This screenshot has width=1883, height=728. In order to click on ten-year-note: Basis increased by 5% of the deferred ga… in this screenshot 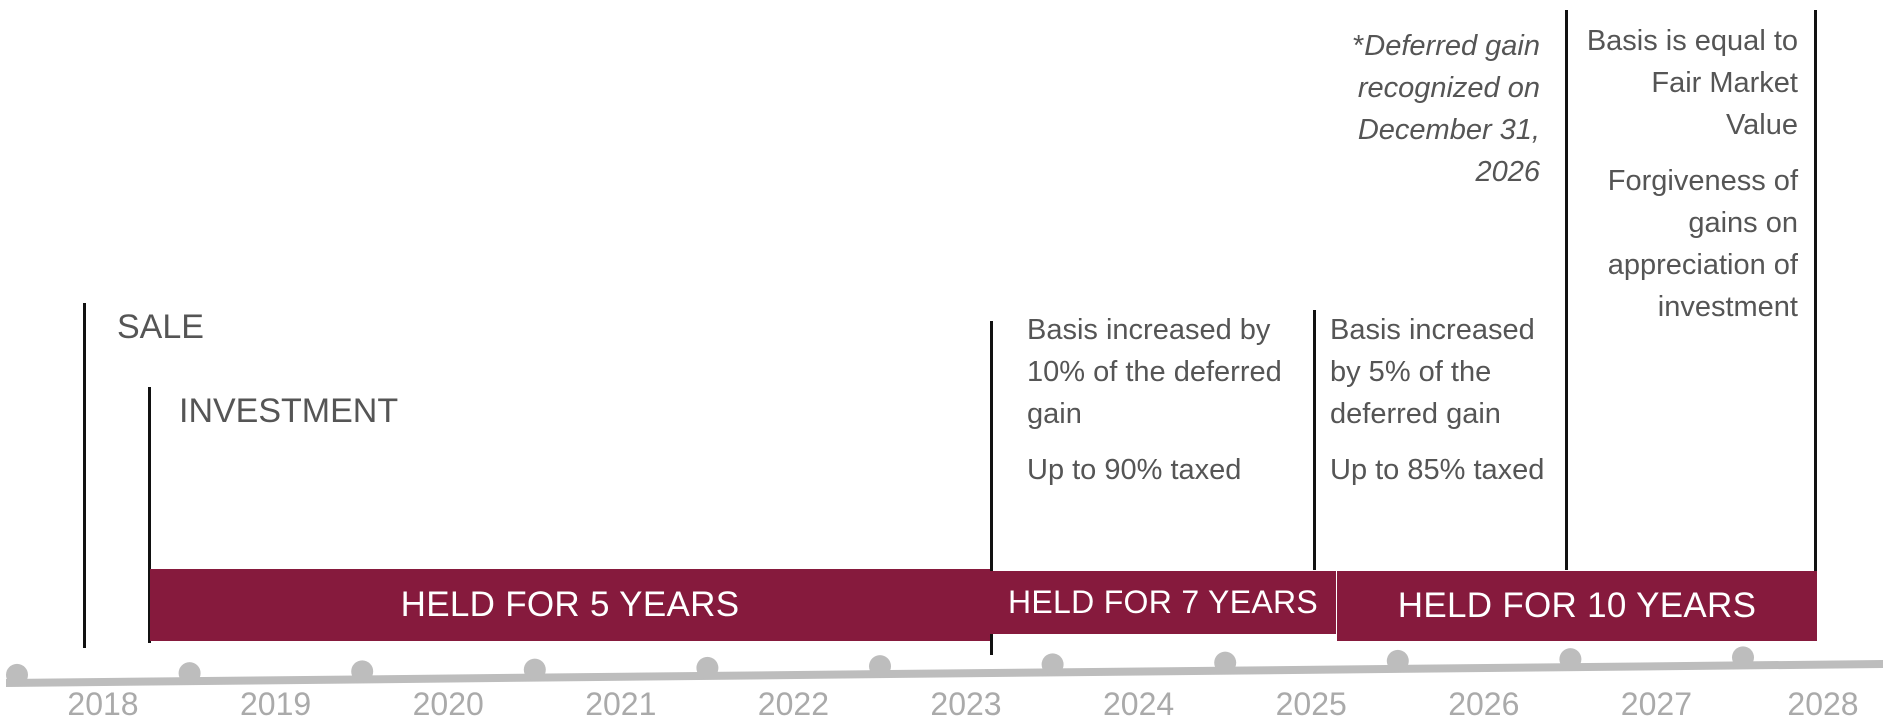, I will do `click(1450, 400)`.